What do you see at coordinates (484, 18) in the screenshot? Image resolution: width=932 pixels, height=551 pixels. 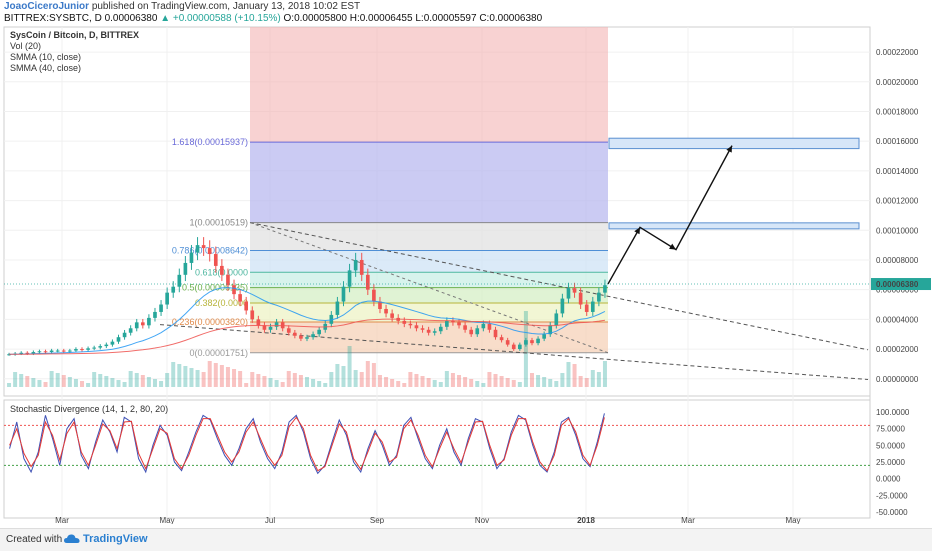 I see `ohlc-close-label: C:` at bounding box center [484, 18].